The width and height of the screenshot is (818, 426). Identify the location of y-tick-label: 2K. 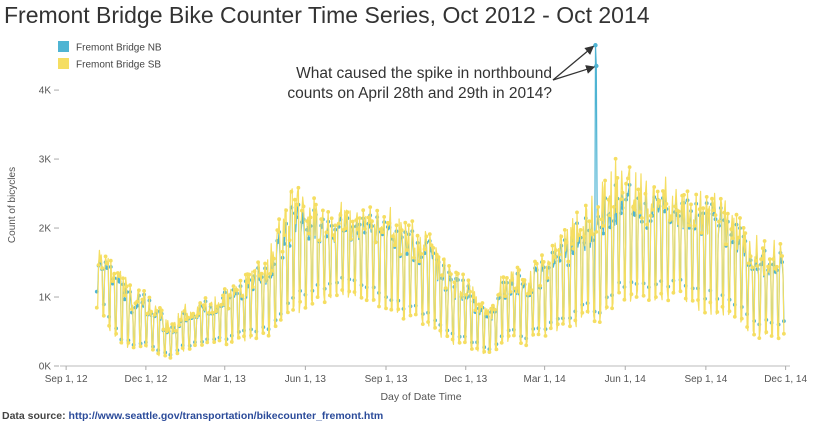
(45, 229).